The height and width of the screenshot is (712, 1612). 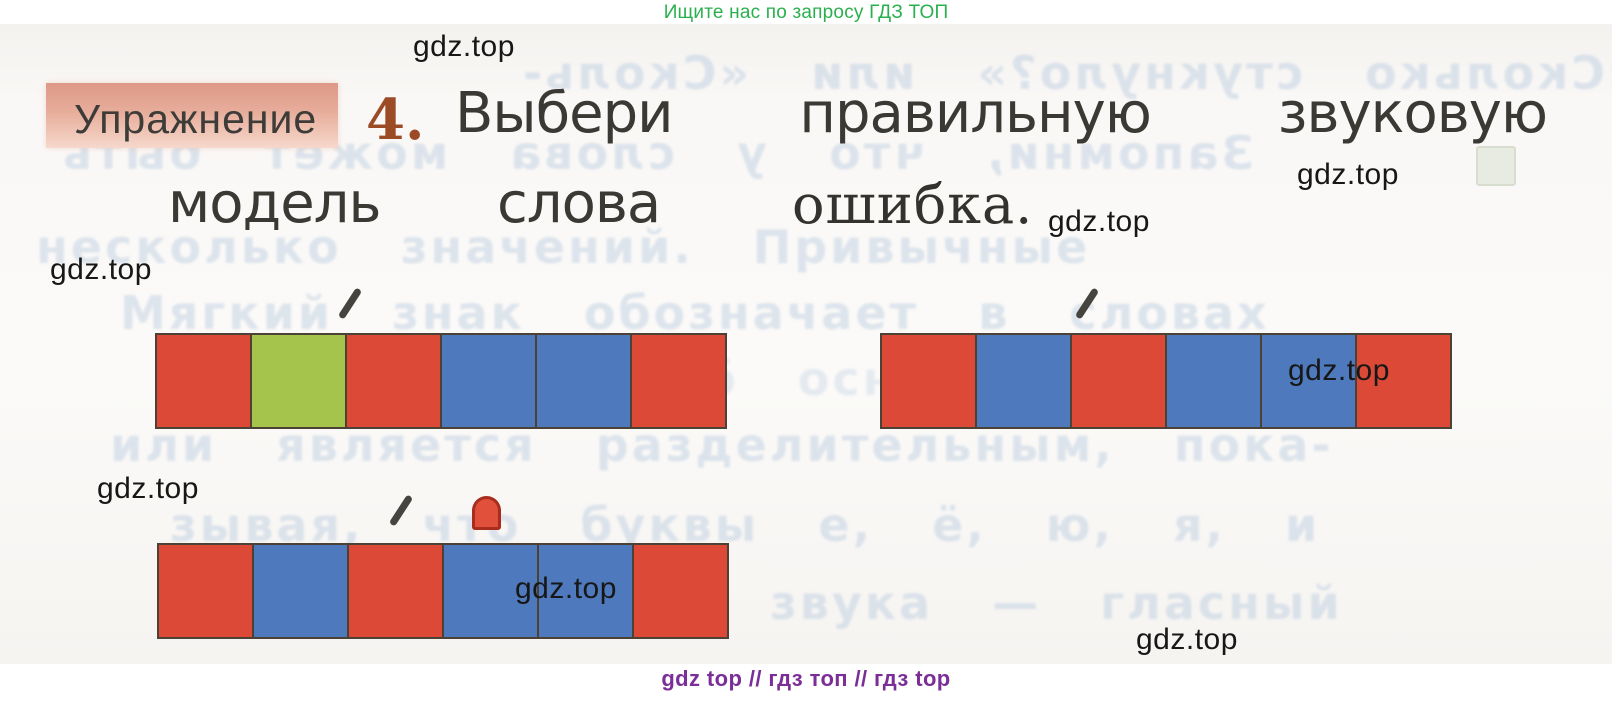 What do you see at coordinates (806, 12) in the screenshot?
I see `promo-banner-text: Ищите нас по запросу ГДЗ ТОП` at bounding box center [806, 12].